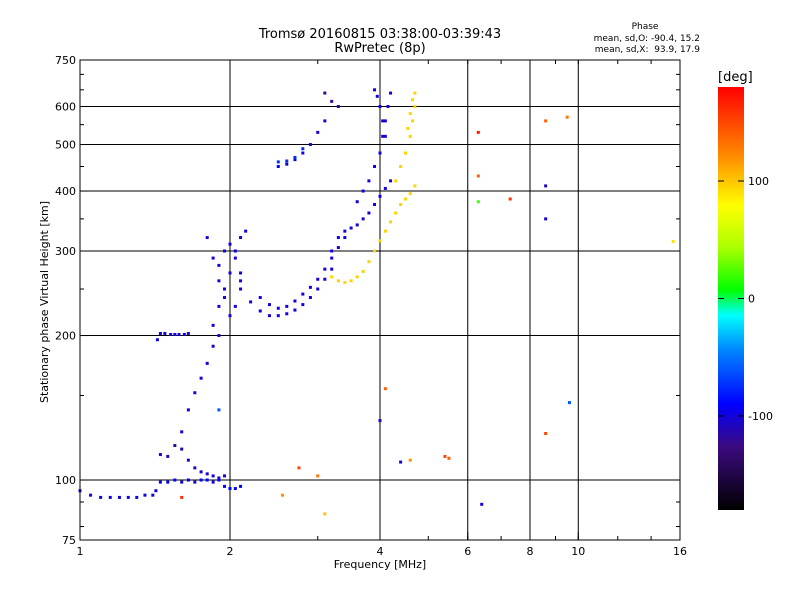 This screenshot has width=800, height=600. What do you see at coordinates (380, 564) in the screenshot?
I see `x-axis-label: Frequency [MHz]` at bounding box center [380, 564].